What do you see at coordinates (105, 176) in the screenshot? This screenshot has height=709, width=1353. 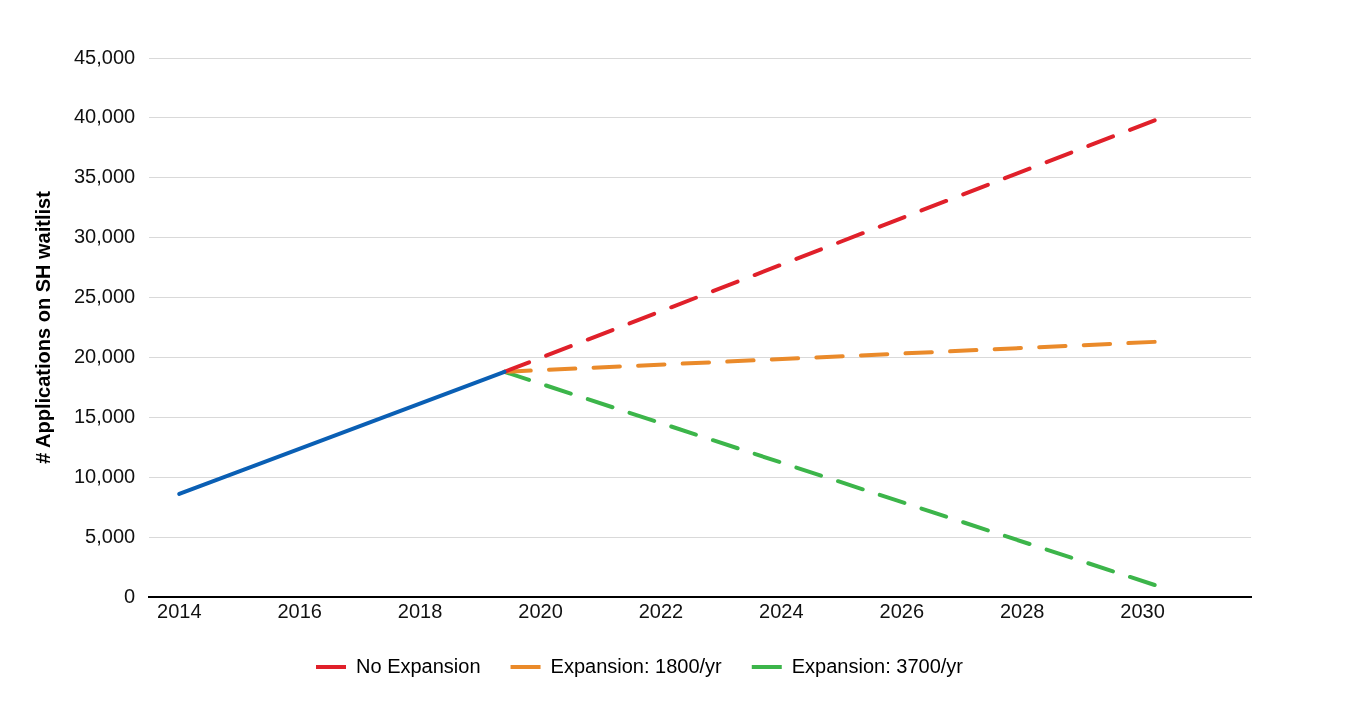 I see `y-tick-label: 35,000` at bounding box center [105, 176].